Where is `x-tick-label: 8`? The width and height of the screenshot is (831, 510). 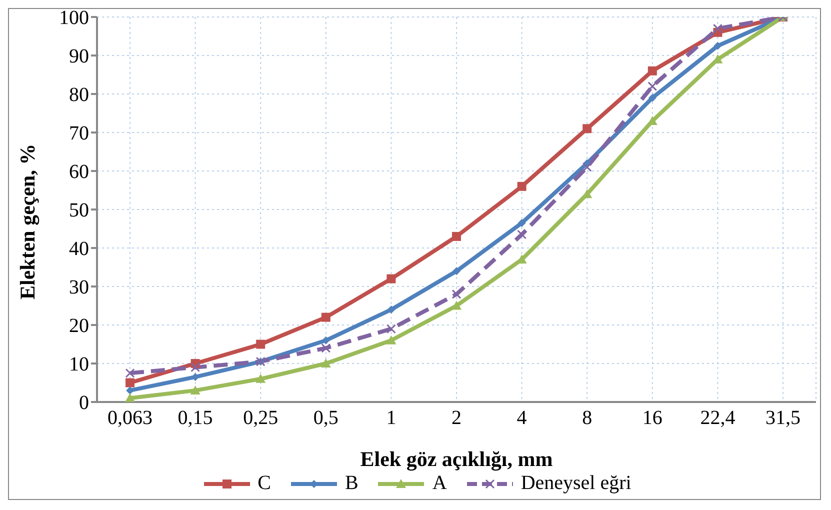 x-tick-label: 8 is located at coordinates (587, 418).